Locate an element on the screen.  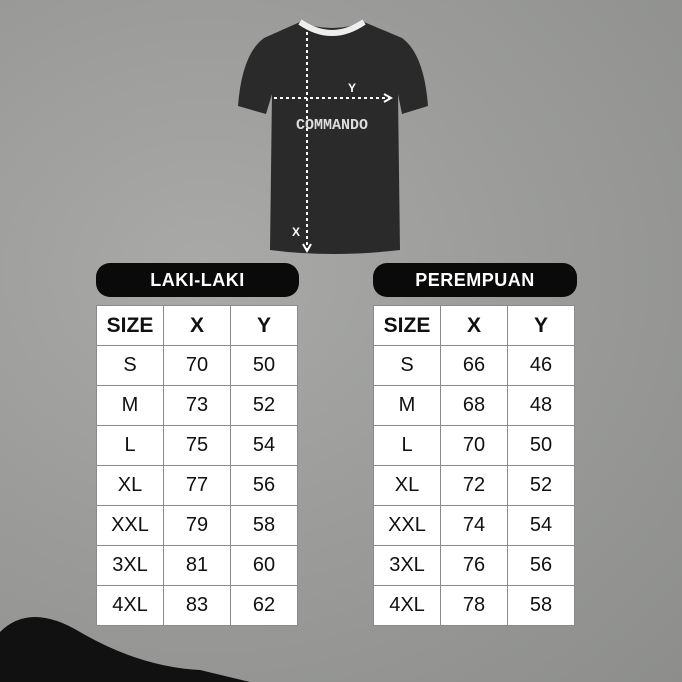
table-cell: 83 is located at coordinates (197, 605).